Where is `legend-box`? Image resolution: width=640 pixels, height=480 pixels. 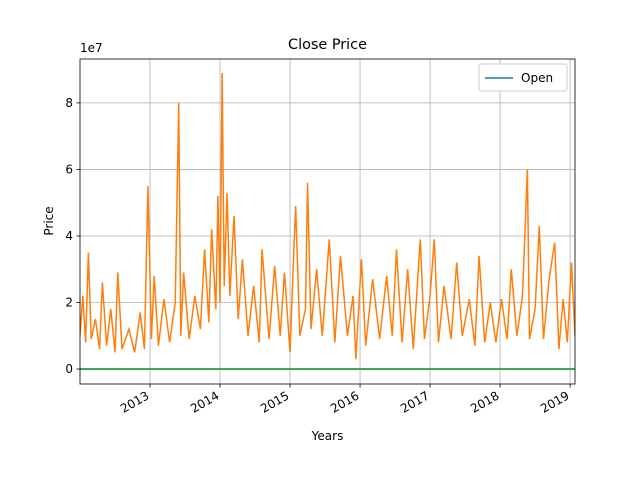
legend-box is located at coordinates (523, 77).